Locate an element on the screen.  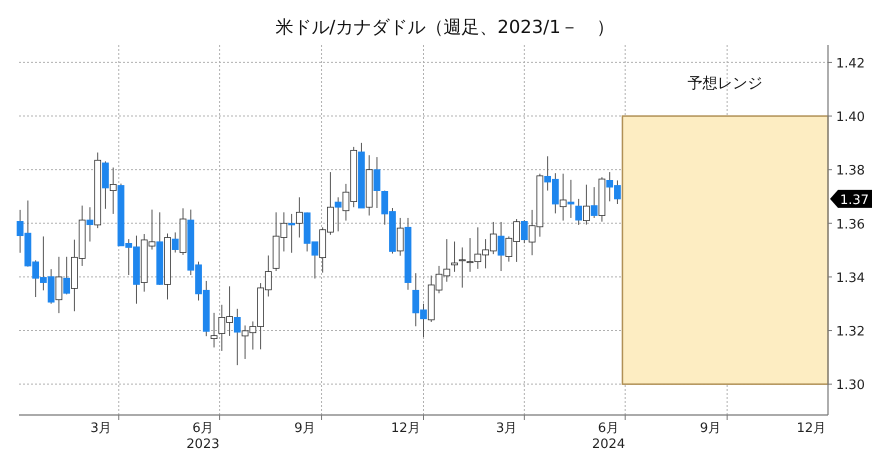
y-tick-label: 1.40 is located at coordinates (850, 118).